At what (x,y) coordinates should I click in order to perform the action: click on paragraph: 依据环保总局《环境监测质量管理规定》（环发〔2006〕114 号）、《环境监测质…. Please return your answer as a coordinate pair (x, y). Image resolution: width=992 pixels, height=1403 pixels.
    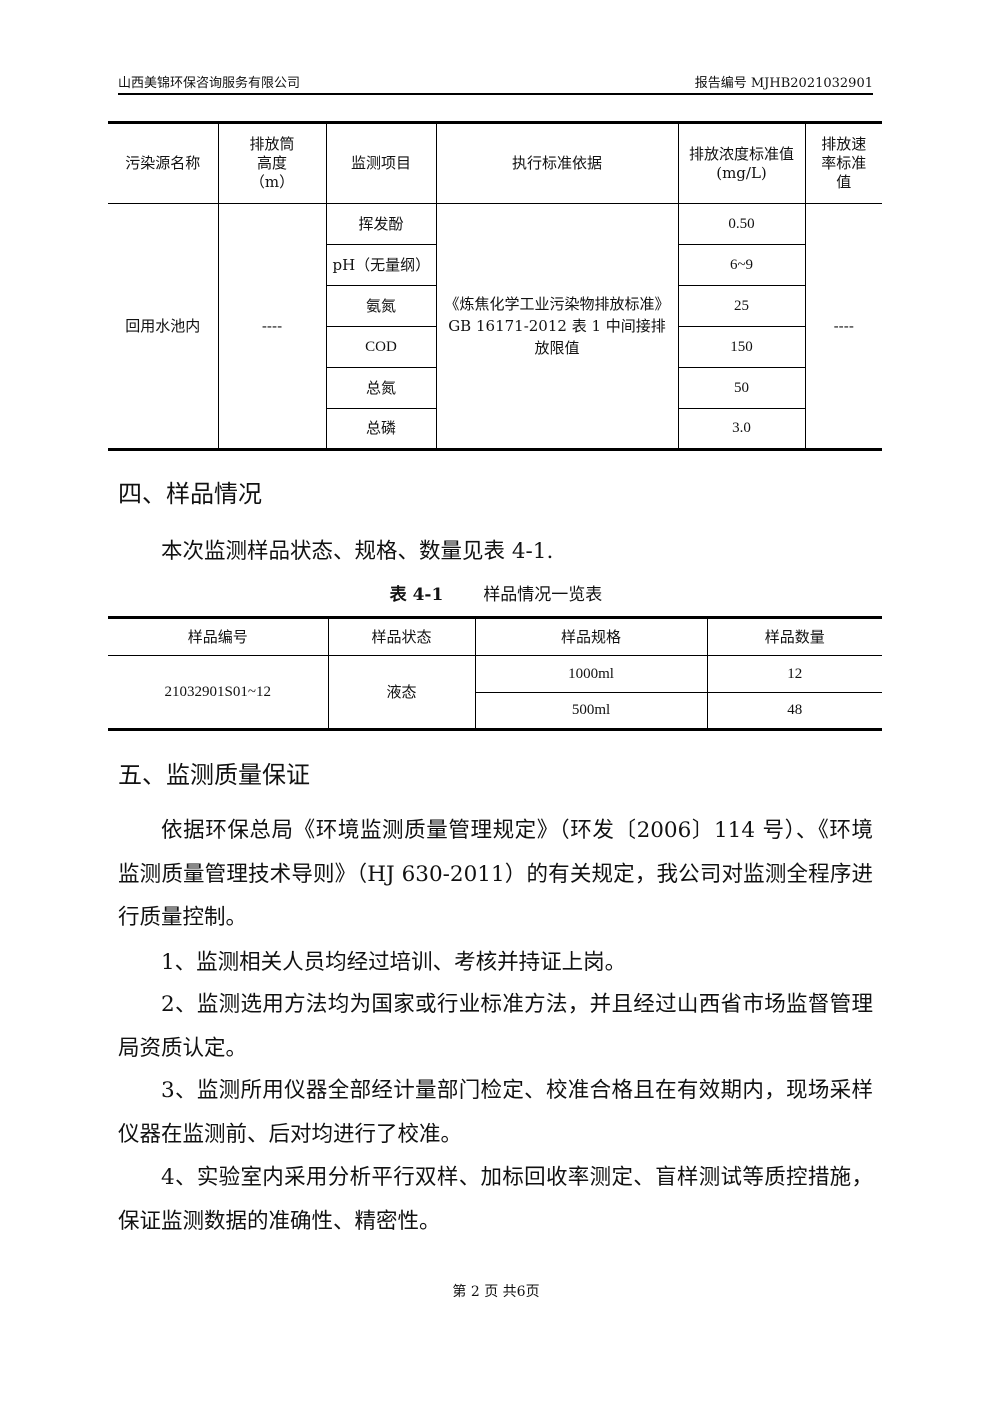
    Looking at the image, I should click on (495, 874).